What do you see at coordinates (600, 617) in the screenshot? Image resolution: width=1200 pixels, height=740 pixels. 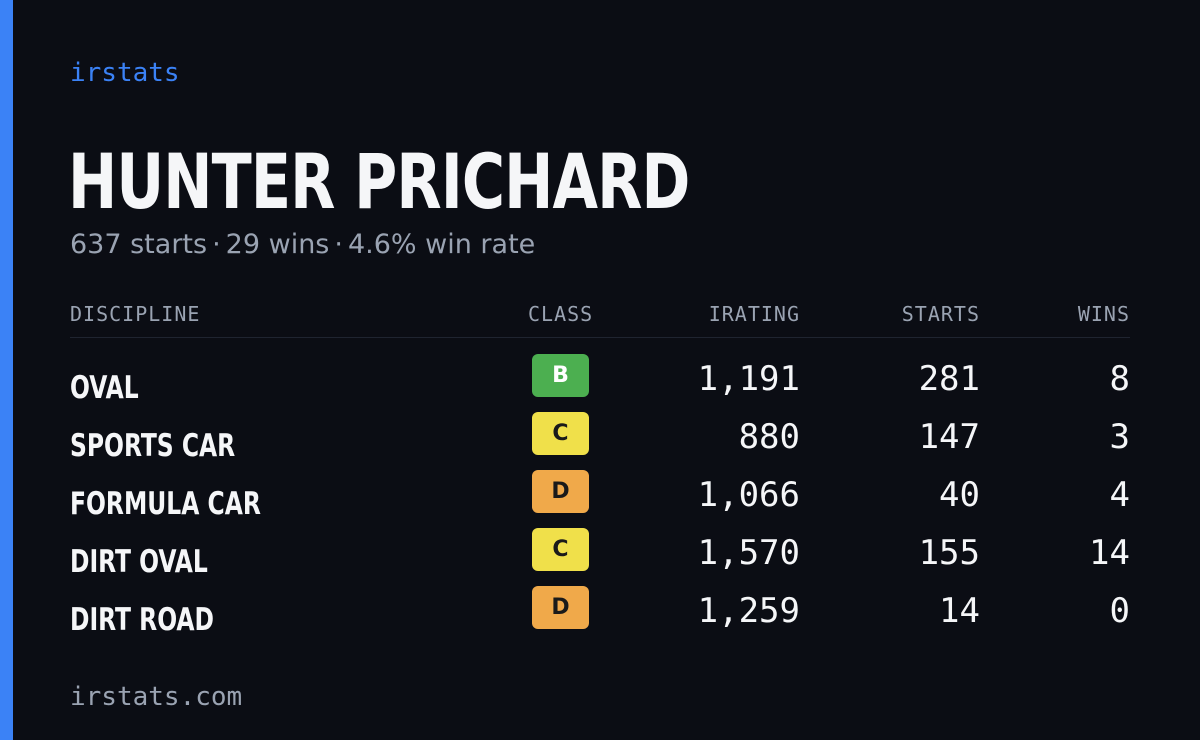 I see `table-row: DIRT ROAD D 1,259 14 0` at bounding box center [600, 617].